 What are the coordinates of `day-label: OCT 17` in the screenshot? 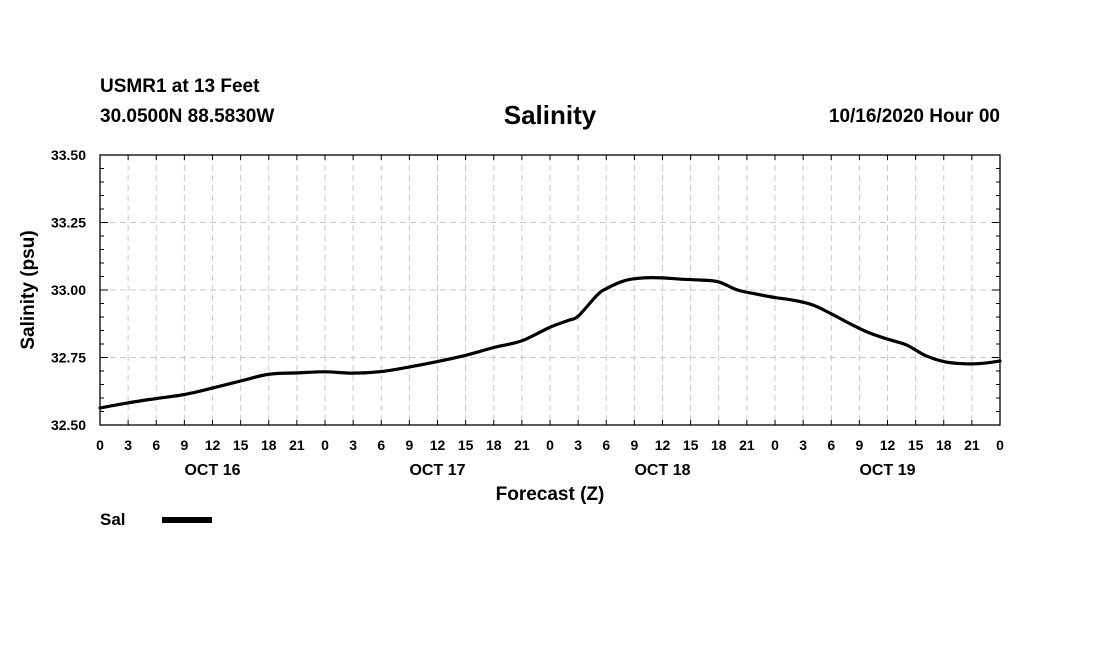 It's located at (437, 470).